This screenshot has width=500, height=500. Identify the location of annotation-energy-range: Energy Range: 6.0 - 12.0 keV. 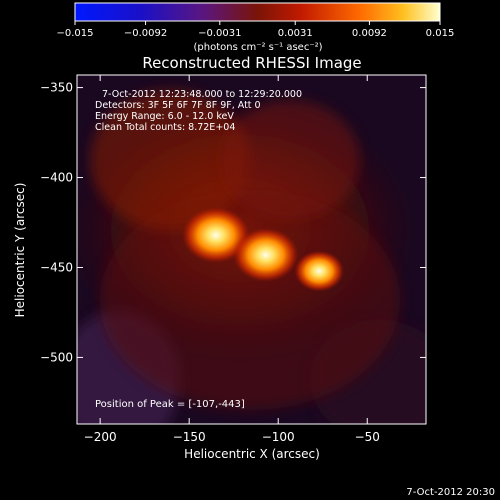
(164, 116).